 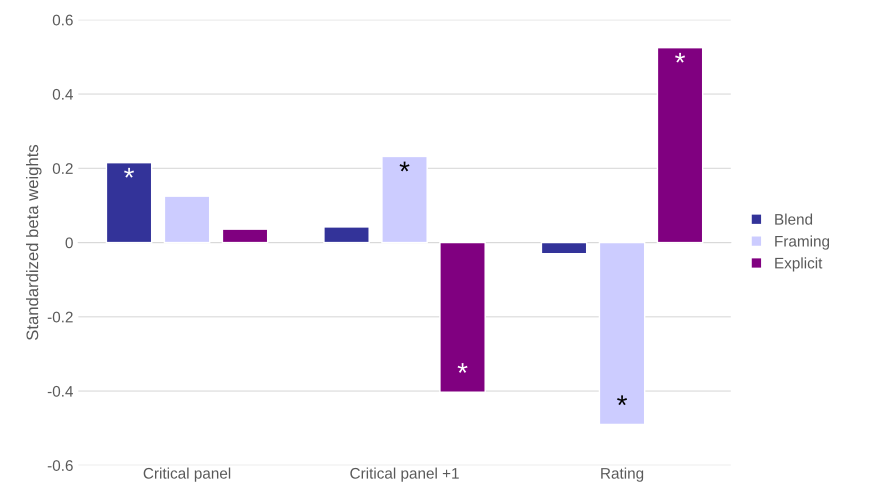 I want to click on y-tick-label: 0.2, so click(x=62, y=168).